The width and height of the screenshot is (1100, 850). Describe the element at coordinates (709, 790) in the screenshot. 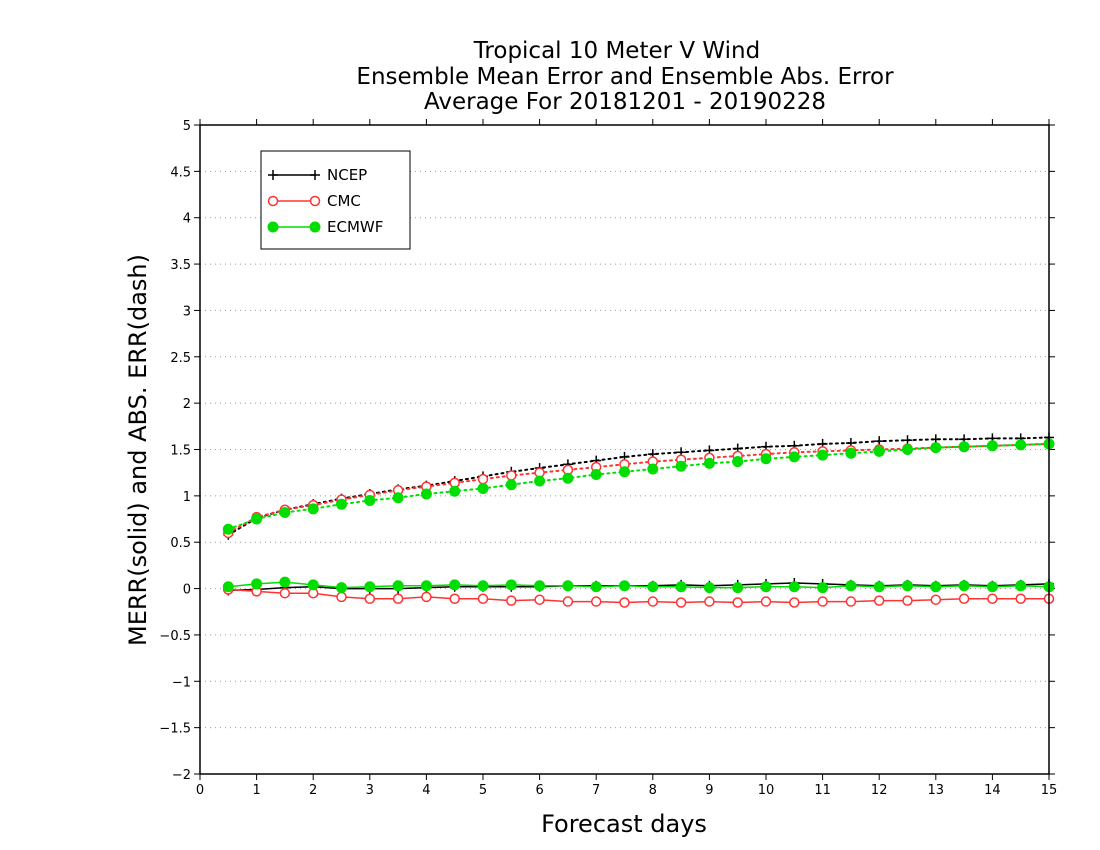

I see `x-tick-label: 9` at that location.